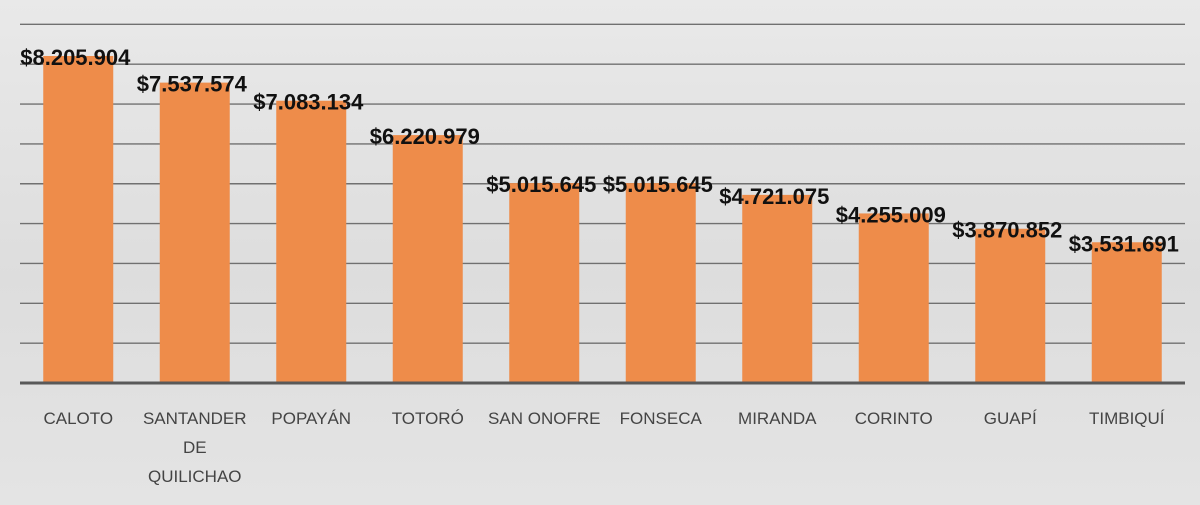 The height and width of the screenshot is (505, 1200). I want to click on data-label-fonseca: $5.015.645, so click(658, 184).